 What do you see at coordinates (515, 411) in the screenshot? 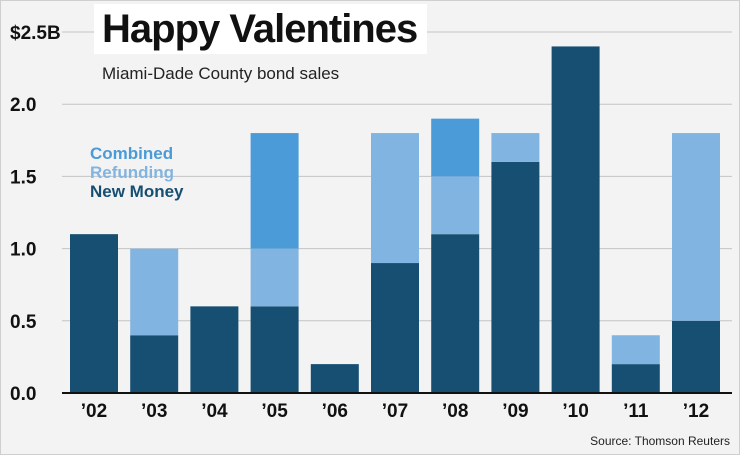
I see `x-tick-label: ’09` at bounding box center [515, 411].